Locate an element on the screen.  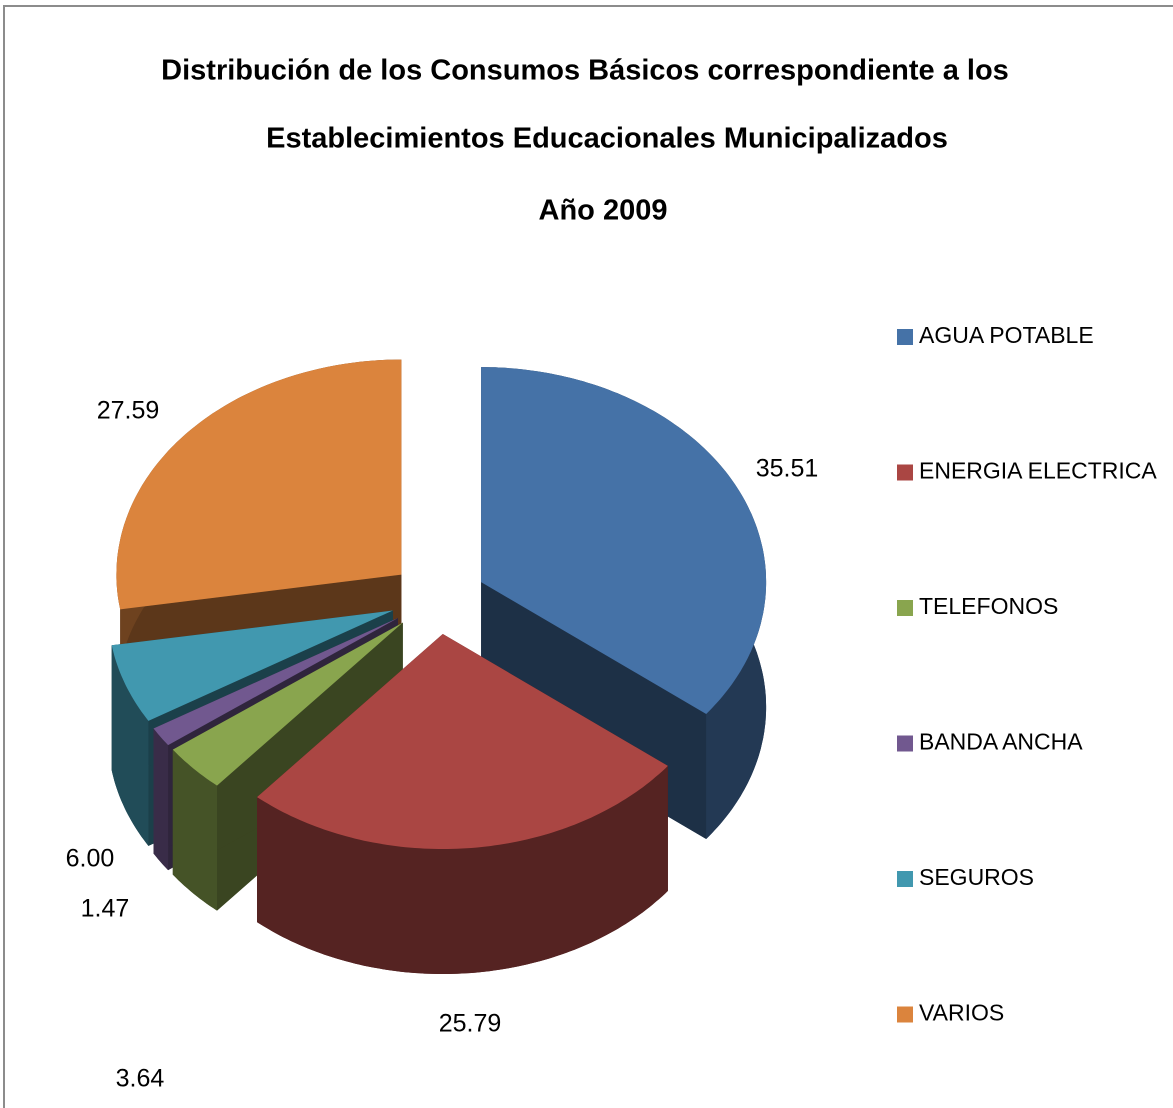
data-label: 27.59 is located at coordinates (128, 411).